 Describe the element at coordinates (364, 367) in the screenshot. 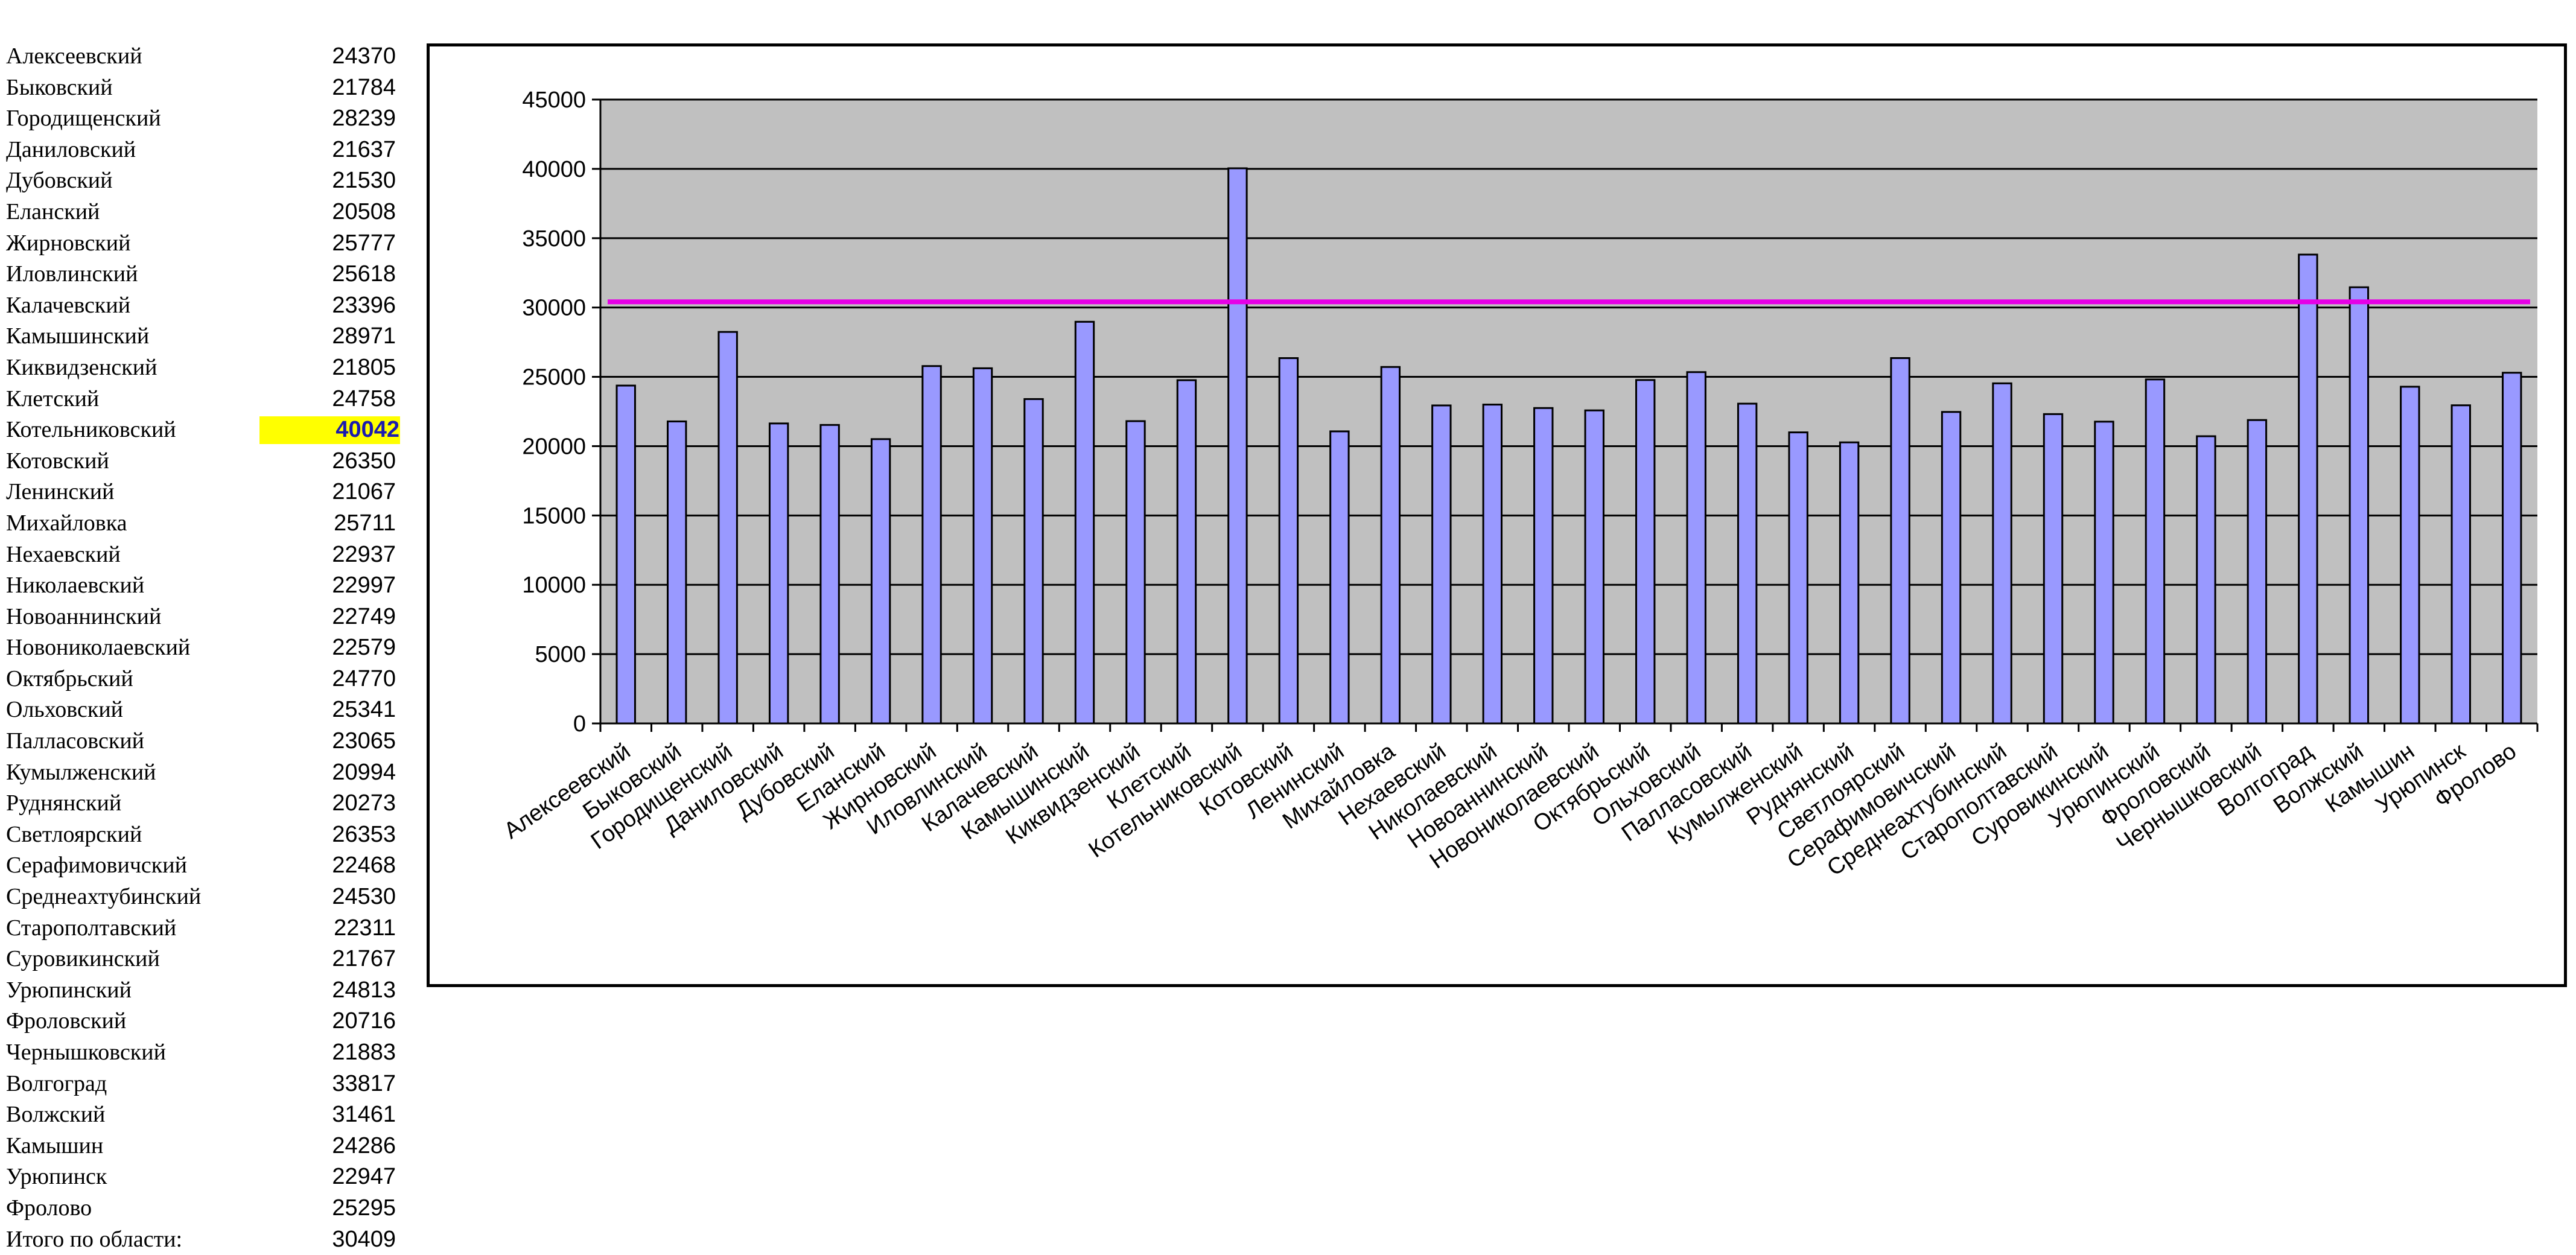

I see `row-value: 21805` at that location.